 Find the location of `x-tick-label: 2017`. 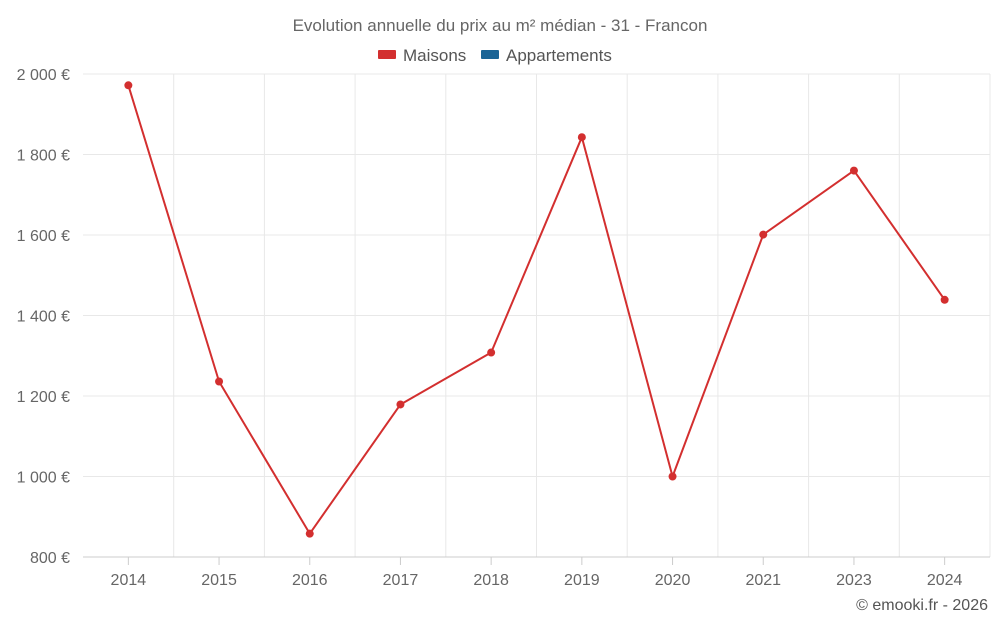

x-tick-label: 2017 is located at coordinates (401, 580).